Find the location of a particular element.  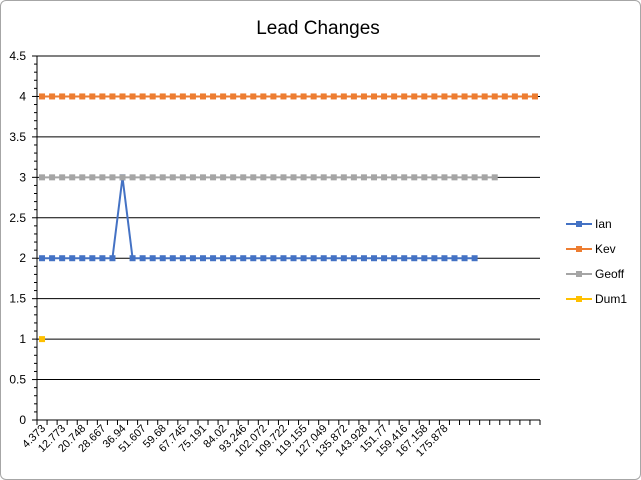

y-tick-label: 1 is located at coordinates (22, 339).